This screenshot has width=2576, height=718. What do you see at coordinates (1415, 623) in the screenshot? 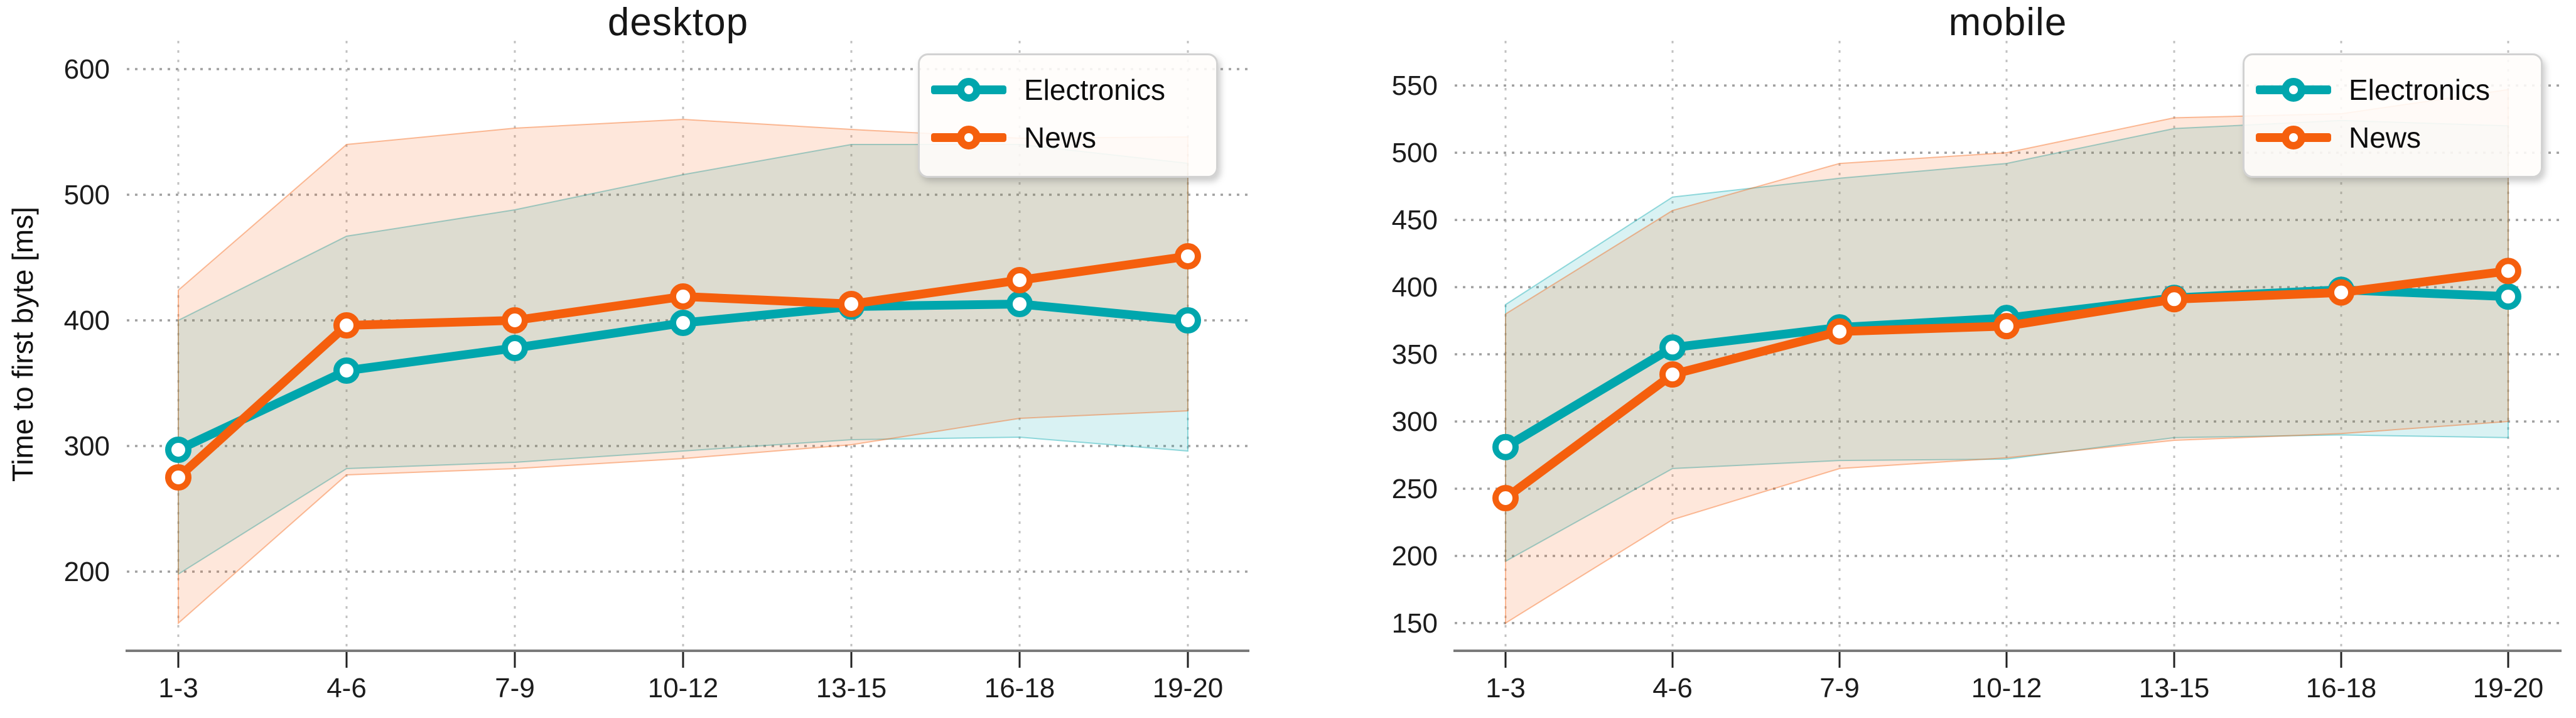
I see `y-tick-label: 150` at bounding box center [1415, 623].